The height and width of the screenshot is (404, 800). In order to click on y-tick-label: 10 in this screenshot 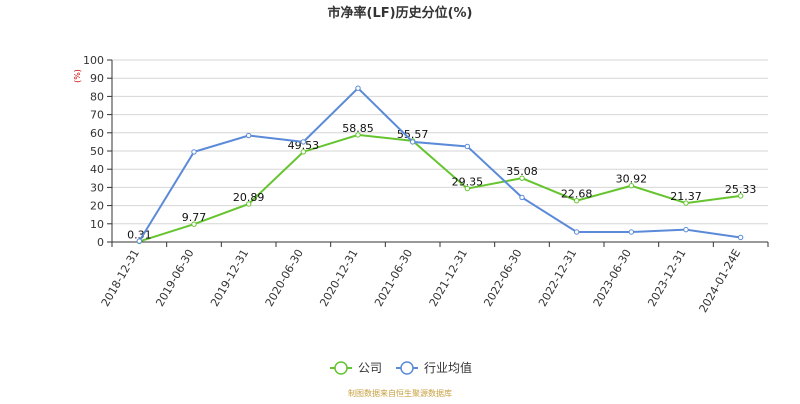, I will do `click(97, 224)`.